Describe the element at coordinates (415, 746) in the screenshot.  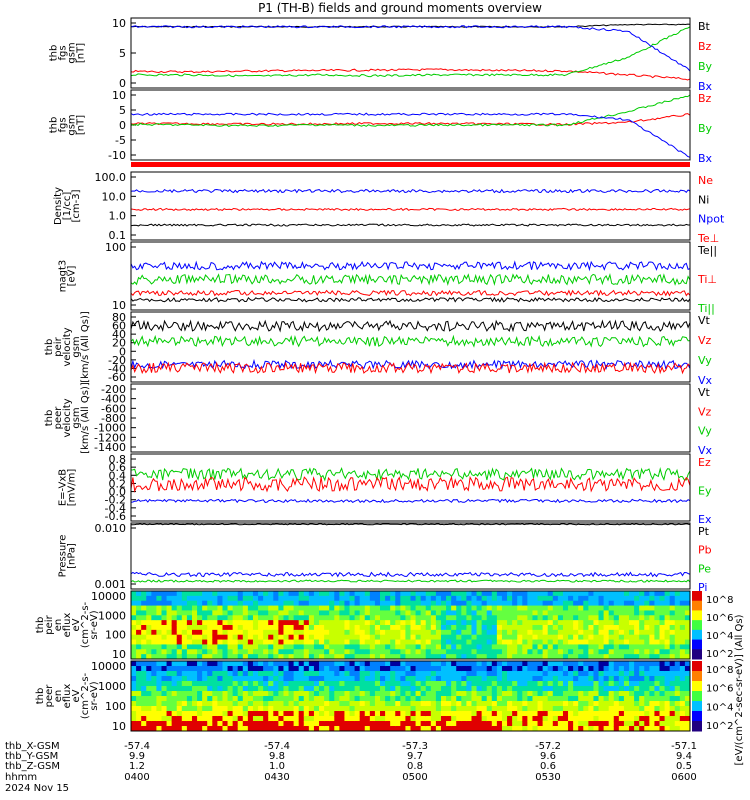
I see `eph-x: -57.3` at that location.